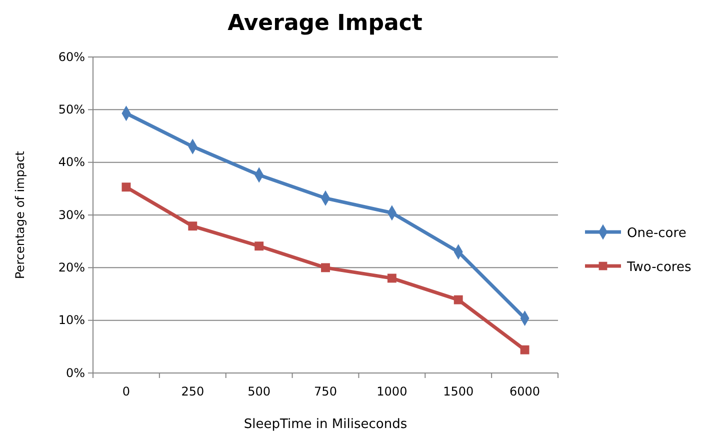 The image size is (704, 440). What do you see at coordinates (20, 214) in the screenshot?
I see `y-axis-title: Percentage of impact` at bounding box center [20, 214].